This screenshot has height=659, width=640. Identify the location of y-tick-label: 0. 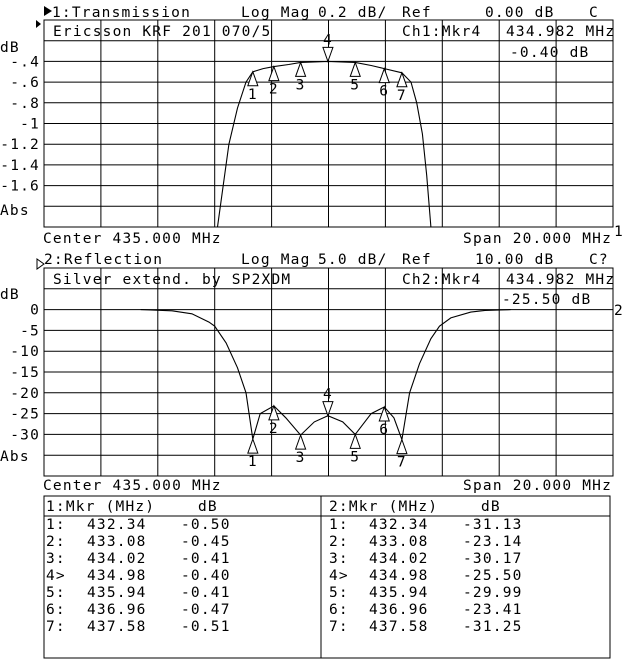
(35, 311).